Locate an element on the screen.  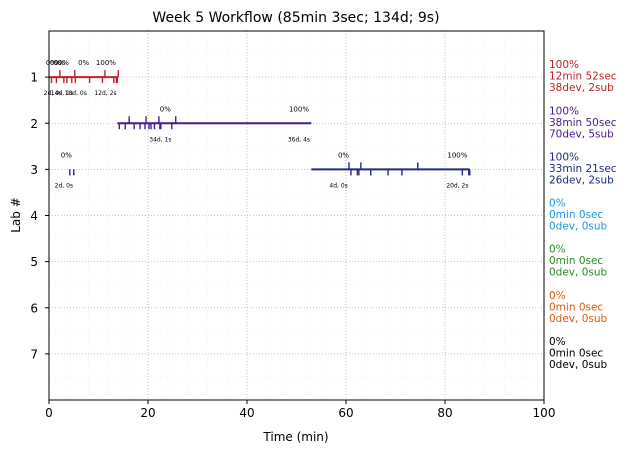
lab-3-detail-label: 2d, 0s is located at coordinates (64, 185).